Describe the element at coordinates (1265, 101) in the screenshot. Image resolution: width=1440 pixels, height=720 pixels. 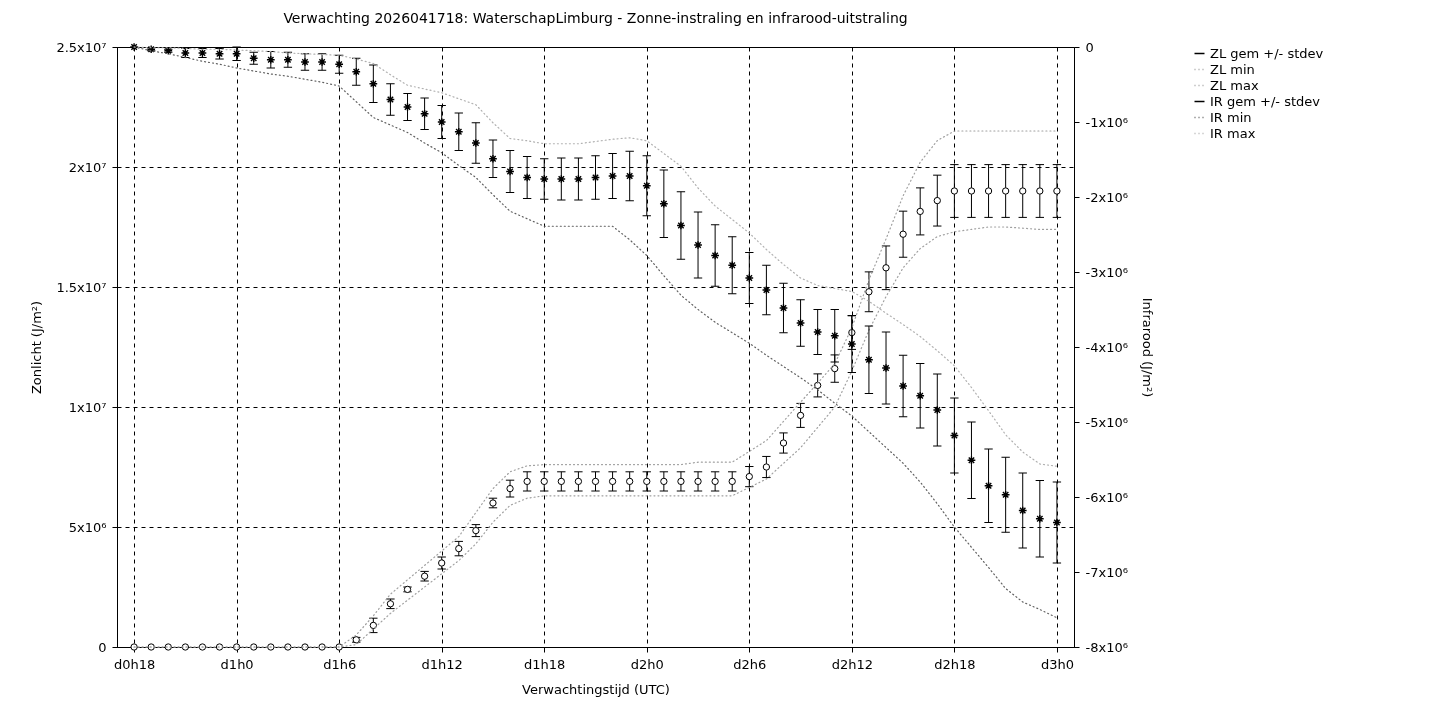
I see `legend-label: IR gem +/- stdev` at that location.